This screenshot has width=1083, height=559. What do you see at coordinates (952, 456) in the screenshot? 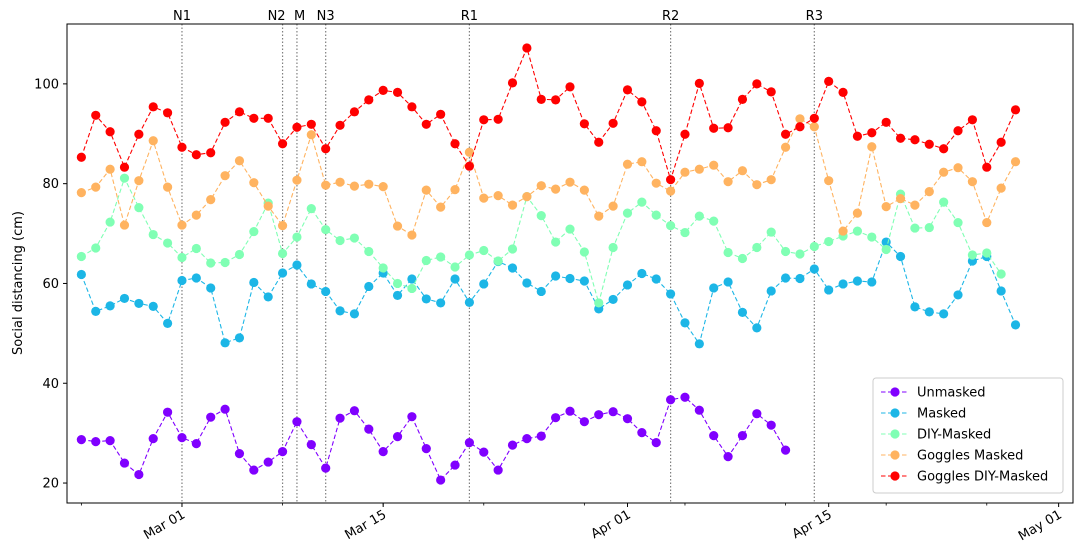
I see `legend-item-goggles-masked: Goggles Masked` at bounding box center [952, 456].